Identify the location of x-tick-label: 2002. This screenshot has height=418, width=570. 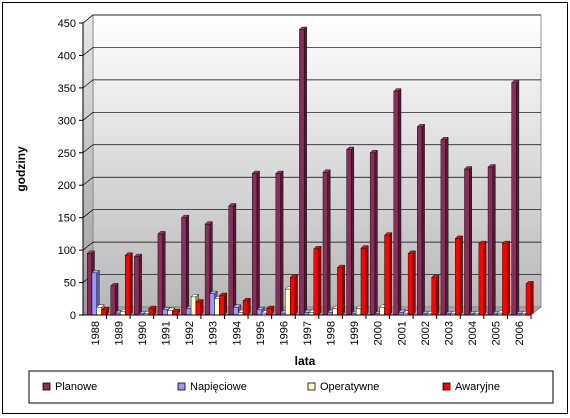
(426, 333).